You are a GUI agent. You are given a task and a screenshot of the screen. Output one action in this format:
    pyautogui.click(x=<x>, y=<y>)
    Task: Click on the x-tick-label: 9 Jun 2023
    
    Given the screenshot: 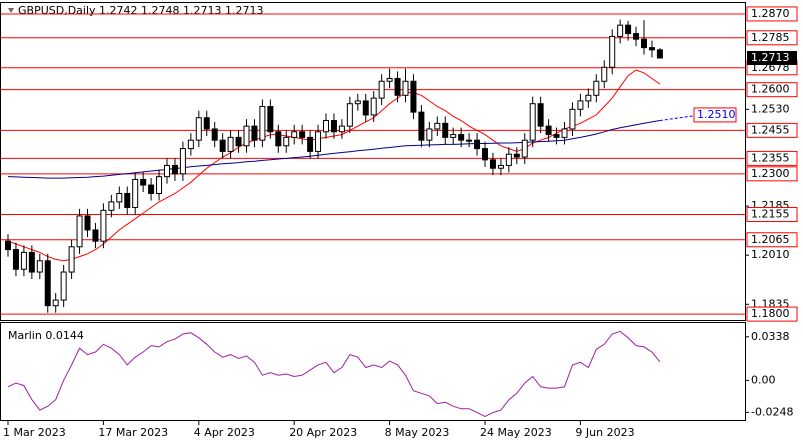 What is the action you would take?
    pyautogui.click(x=604, y=432)
    